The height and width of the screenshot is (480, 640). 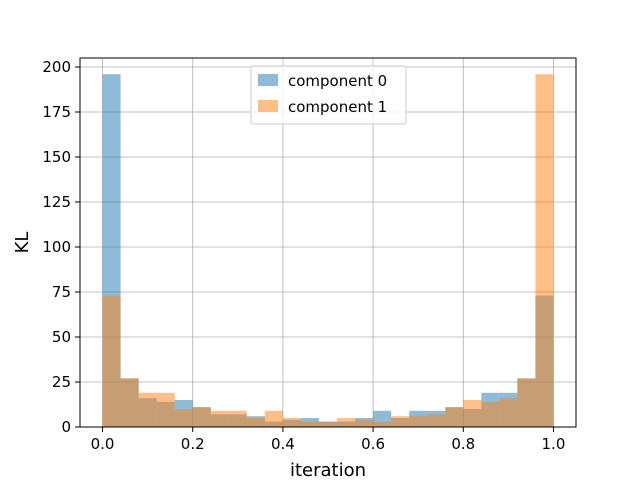 I want to click on x-tick-label: 0.8, so click(x=463, y=444).